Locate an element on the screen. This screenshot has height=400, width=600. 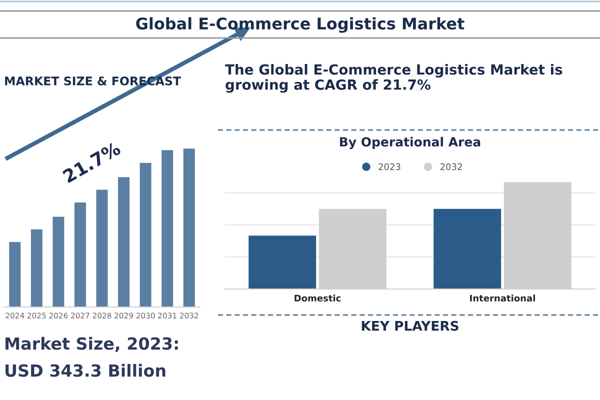
text: Global E-Commerce Logistics Market is located at coordinates (300, 25).